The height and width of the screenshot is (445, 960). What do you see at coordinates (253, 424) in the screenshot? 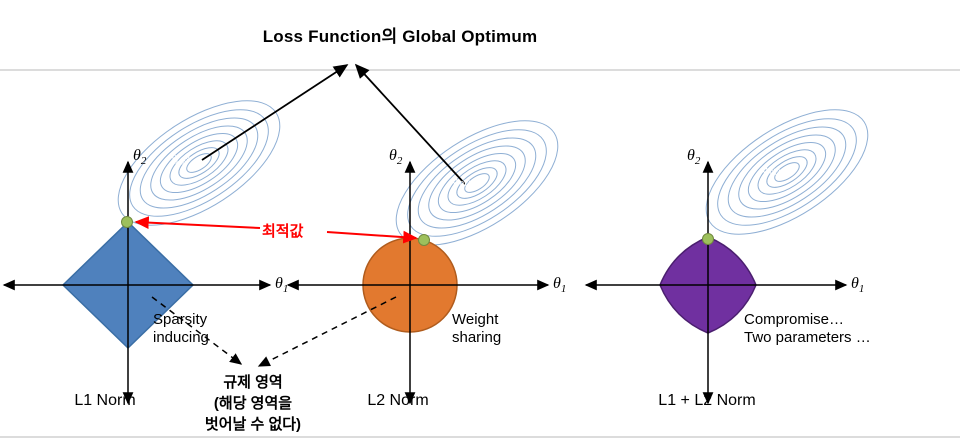
I see `regulation-line-3: 벗어날 수 없다)` at bounding box center [253, 424].